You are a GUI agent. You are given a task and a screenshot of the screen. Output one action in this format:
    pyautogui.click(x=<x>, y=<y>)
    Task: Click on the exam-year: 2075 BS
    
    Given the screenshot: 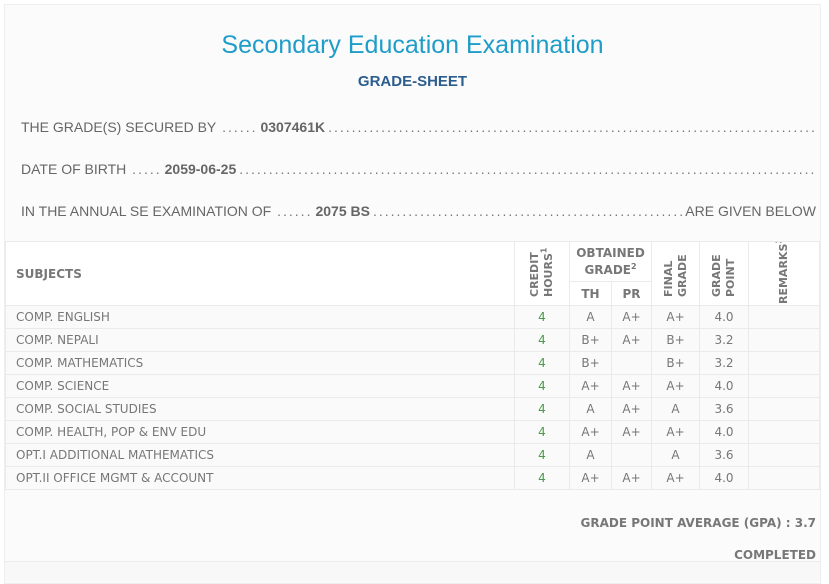 What is the action you would take?
    pyautogui.click(x=342, y=211)
    